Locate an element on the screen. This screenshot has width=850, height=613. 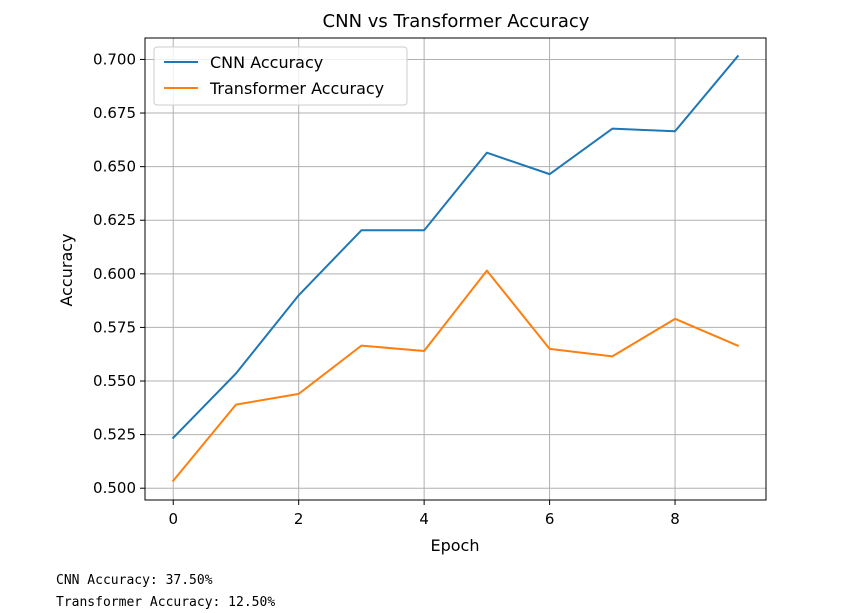
y-tick-label: 0.500 is located at coordinates (114, 488).